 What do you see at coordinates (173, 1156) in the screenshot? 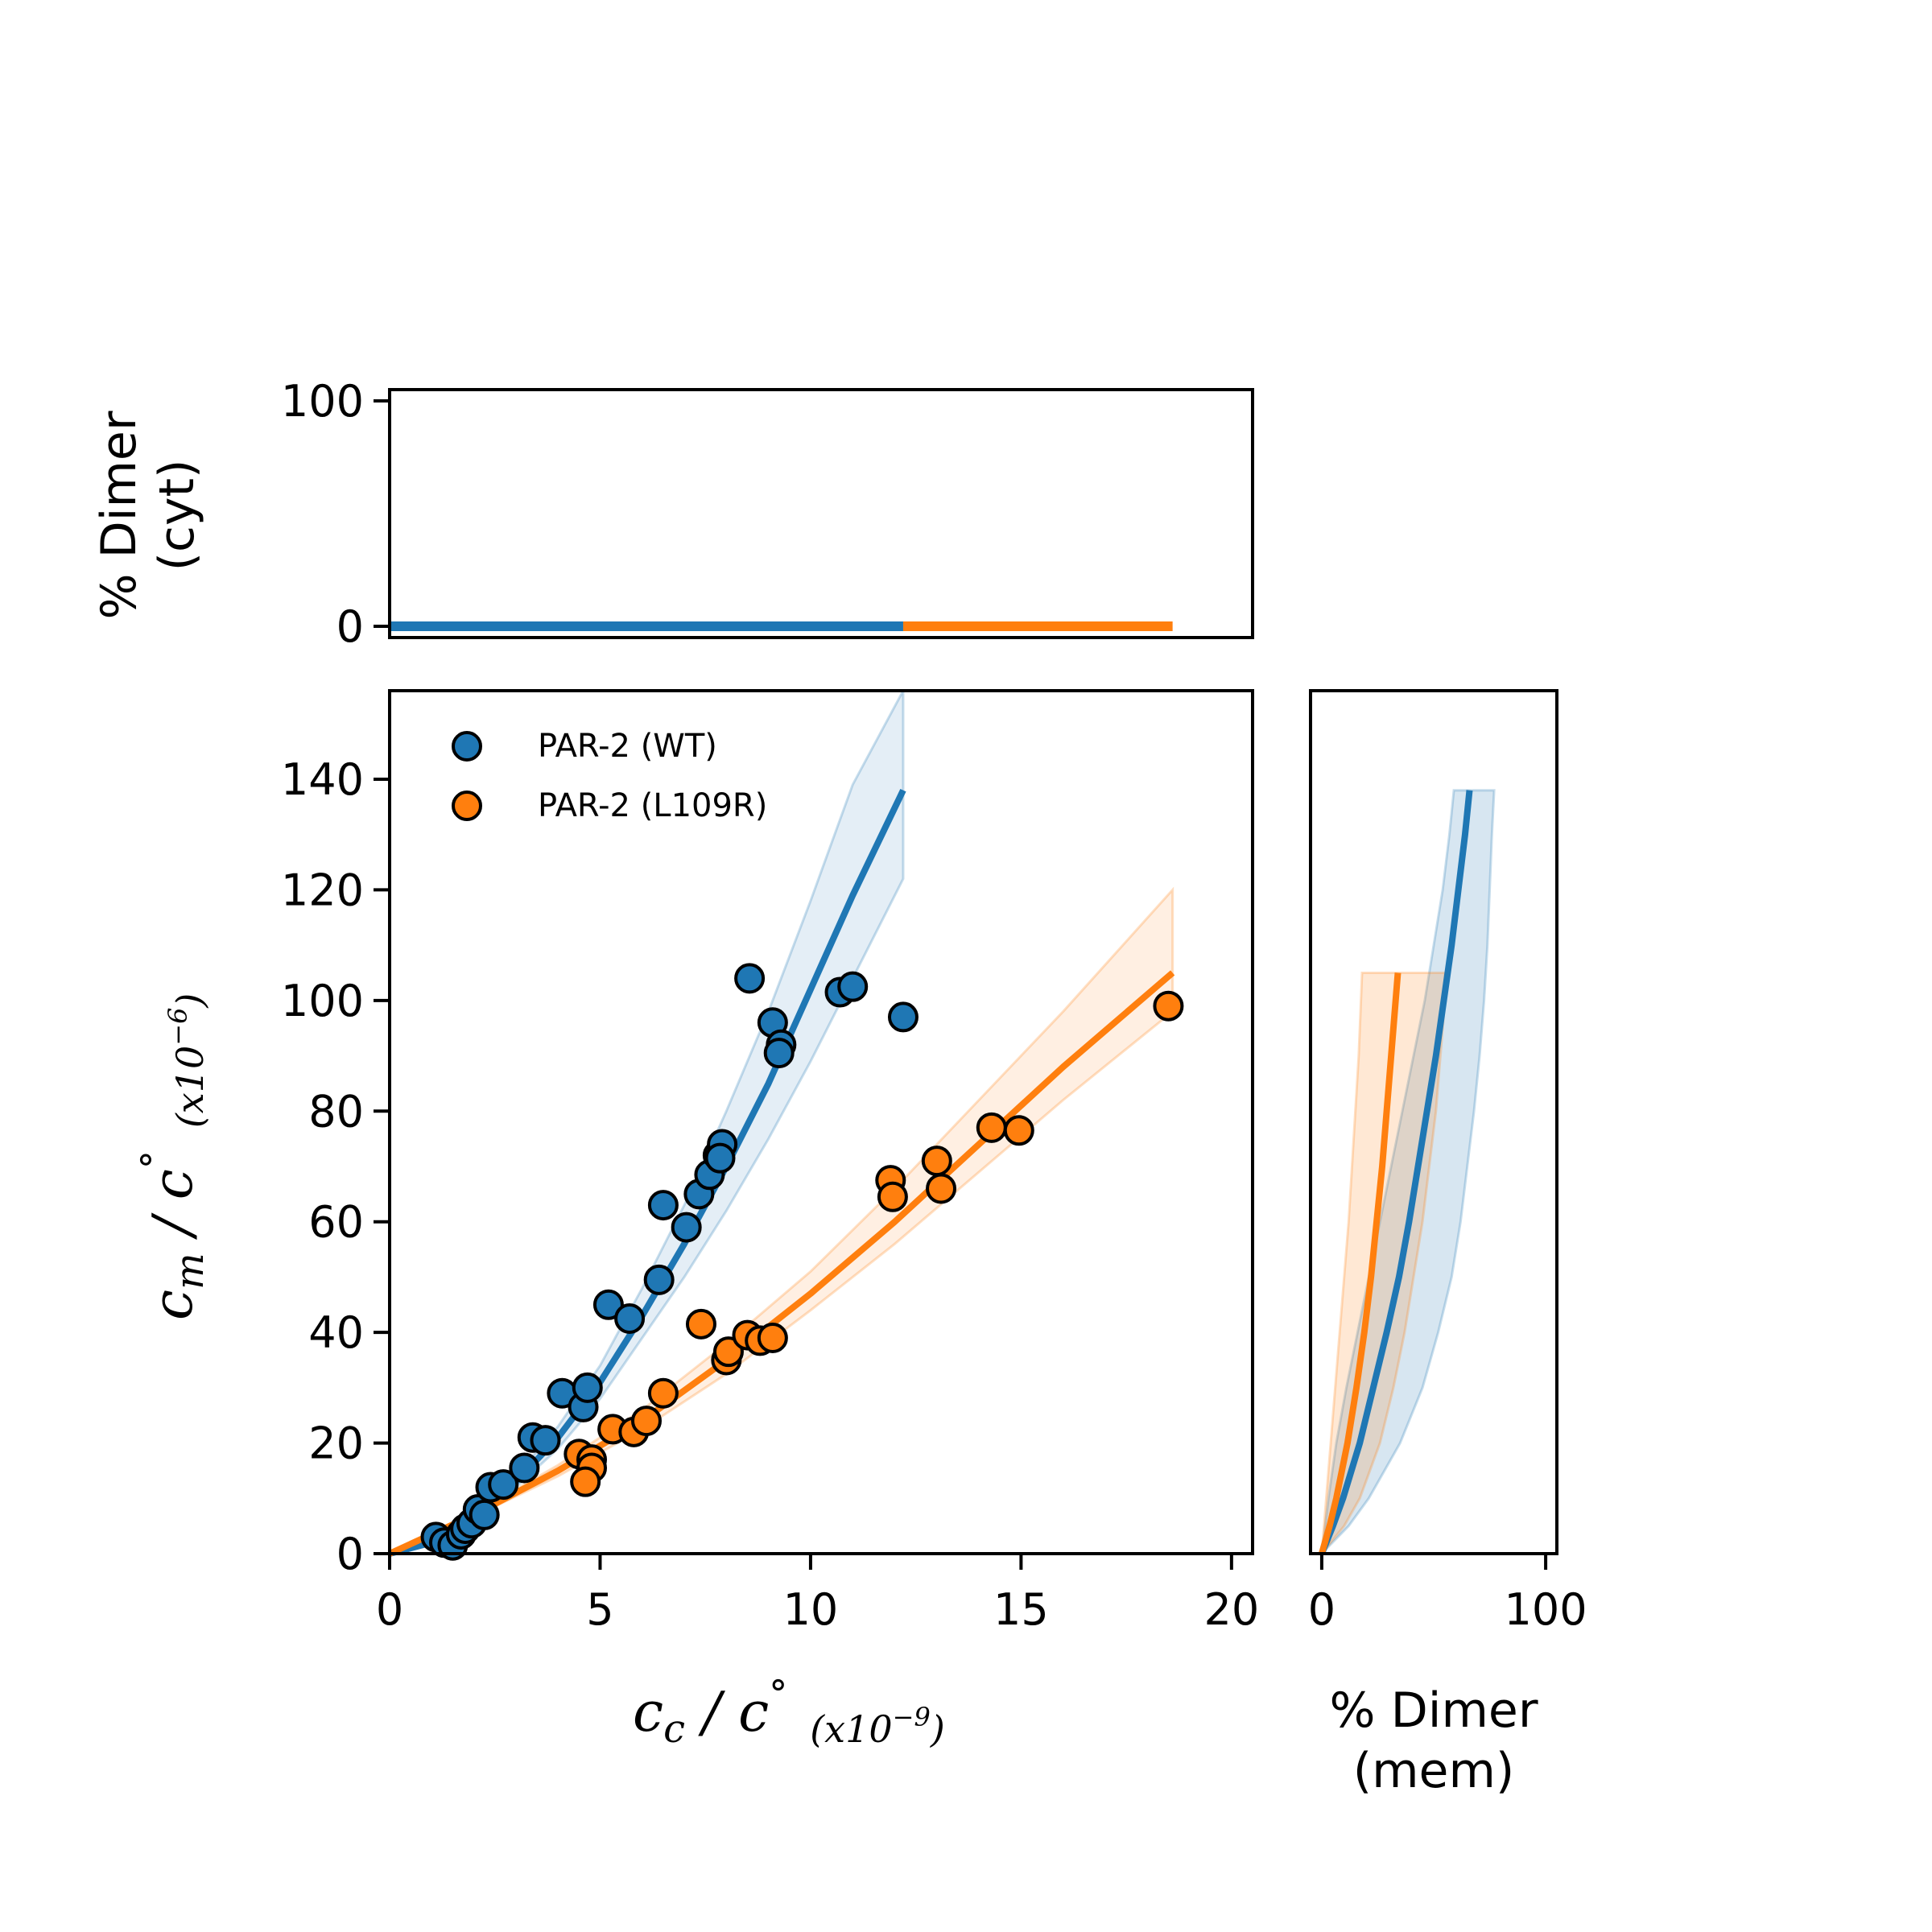
I see `main-y-label: cm / c°(x10−6)` at bounding box center [173, 1156].